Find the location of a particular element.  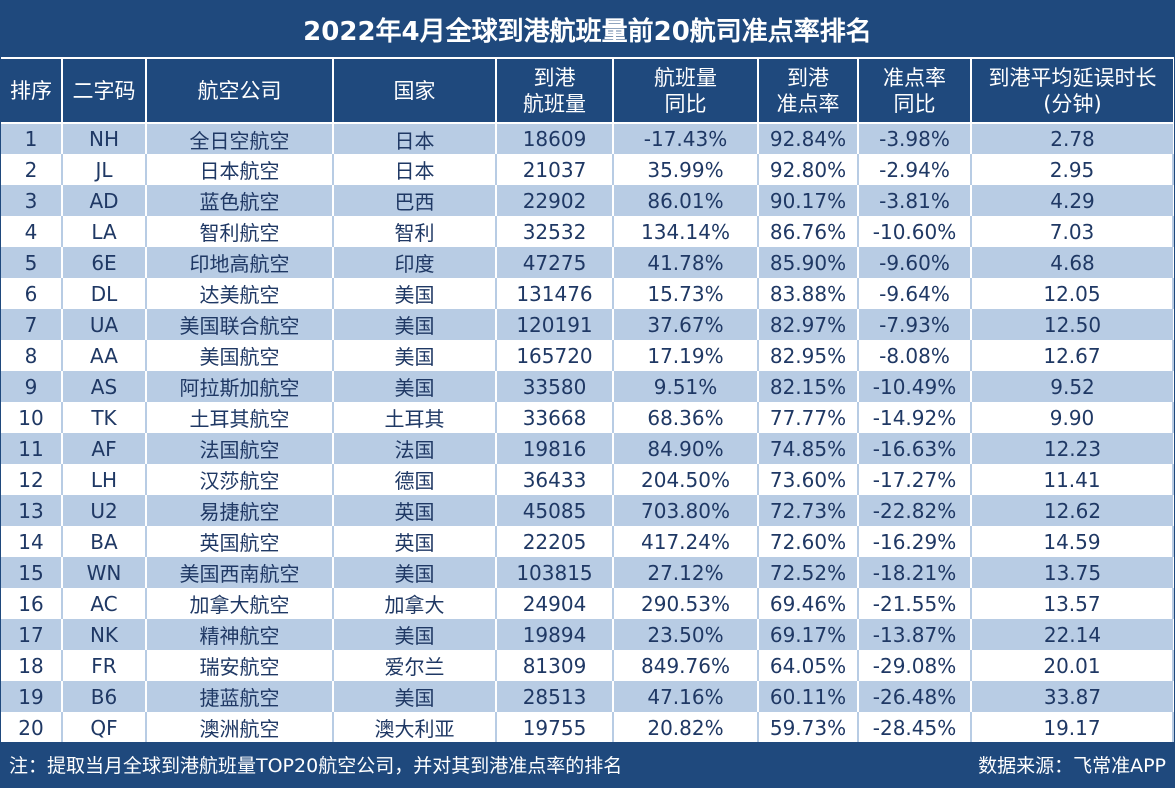

table-cell: 16 is located at coordinates (32, 603).